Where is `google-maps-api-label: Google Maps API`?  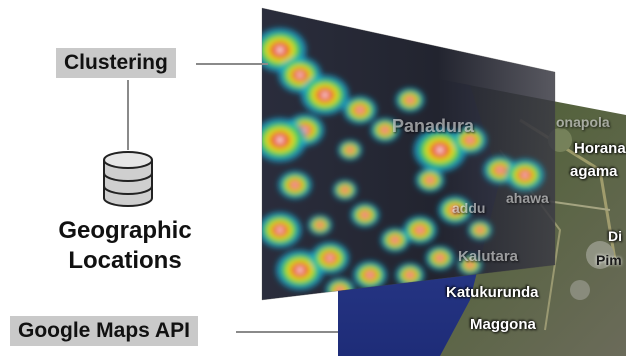 google-maps-api-label: Google Maps API is located at coordinates (104, 331).